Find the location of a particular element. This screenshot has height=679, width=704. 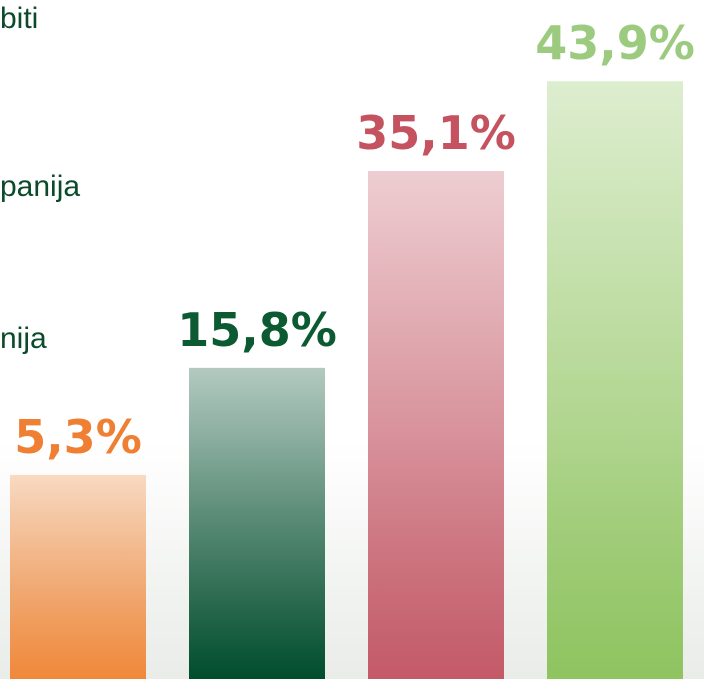

annotation: panija is located at coordinates (40, 186).